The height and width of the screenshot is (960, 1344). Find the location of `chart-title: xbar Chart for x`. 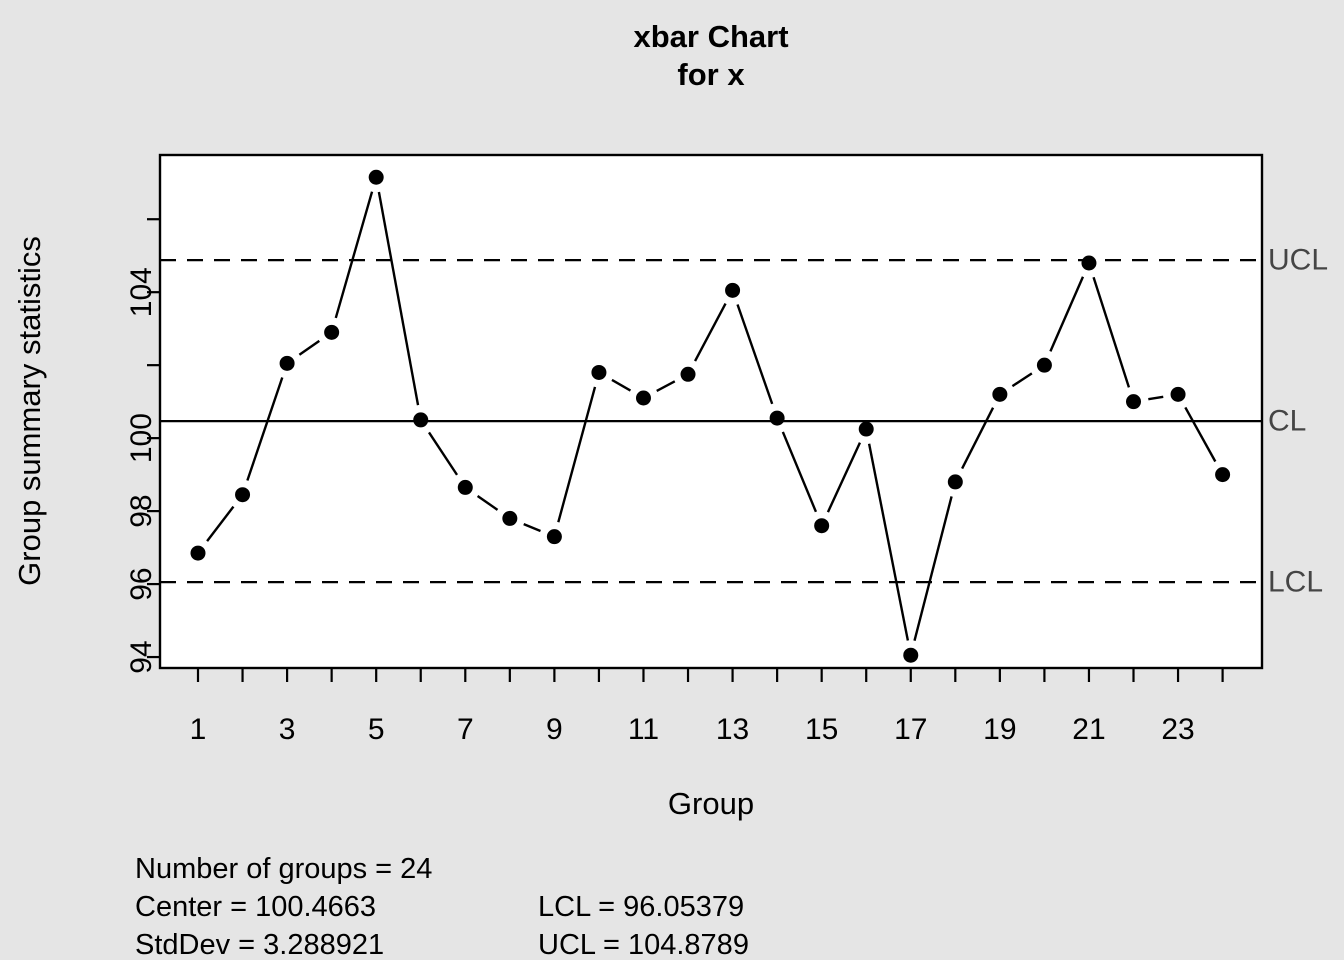

chart-title: xbar Chart for x is located at coordinates (711, 56).